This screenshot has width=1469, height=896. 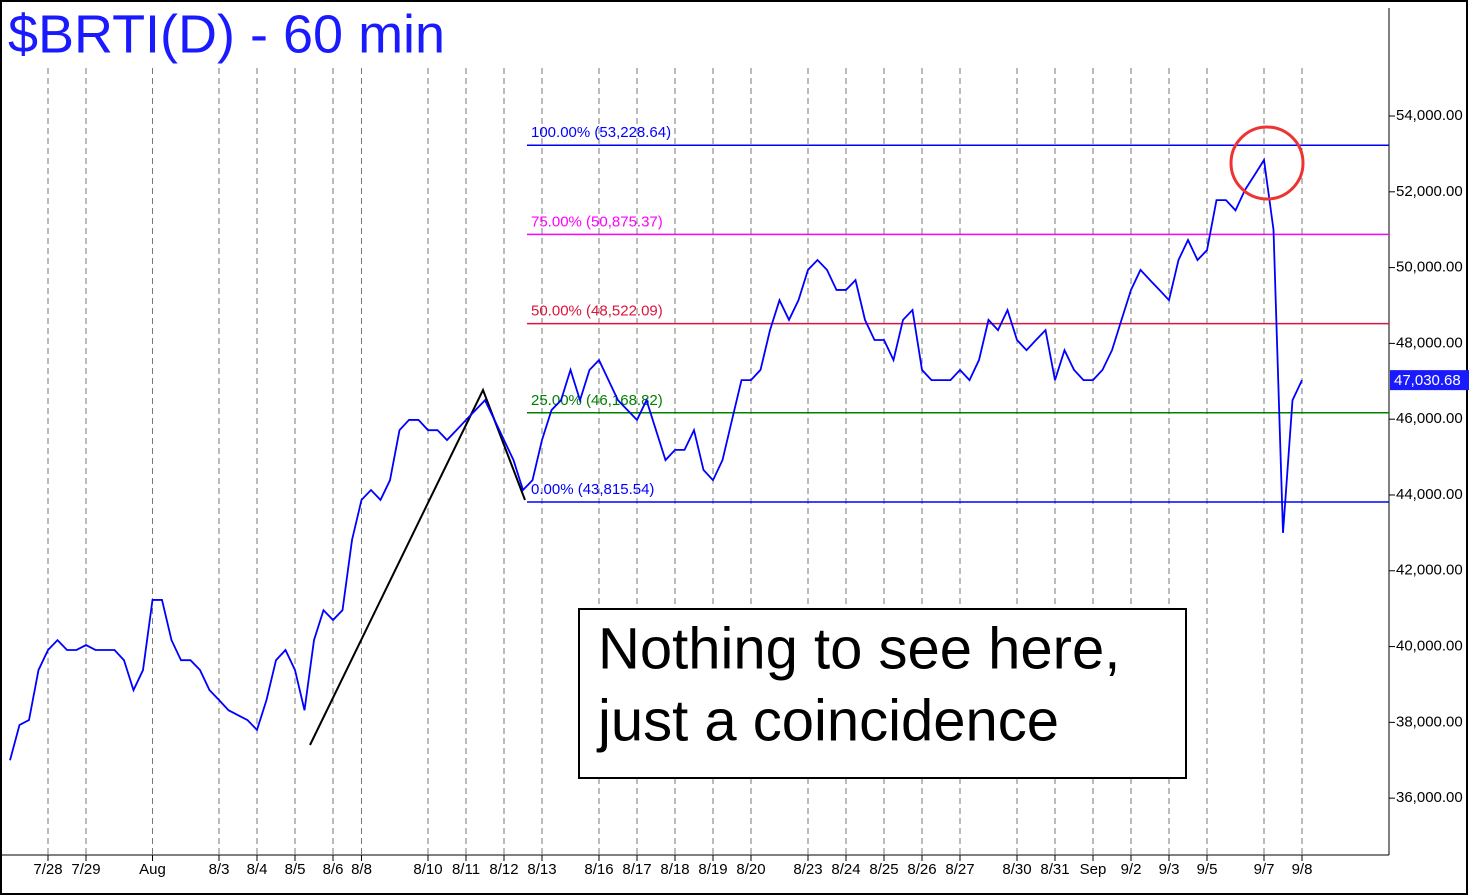 I want to click on x-tick-label: 8/18, so click(x=674, y=869).